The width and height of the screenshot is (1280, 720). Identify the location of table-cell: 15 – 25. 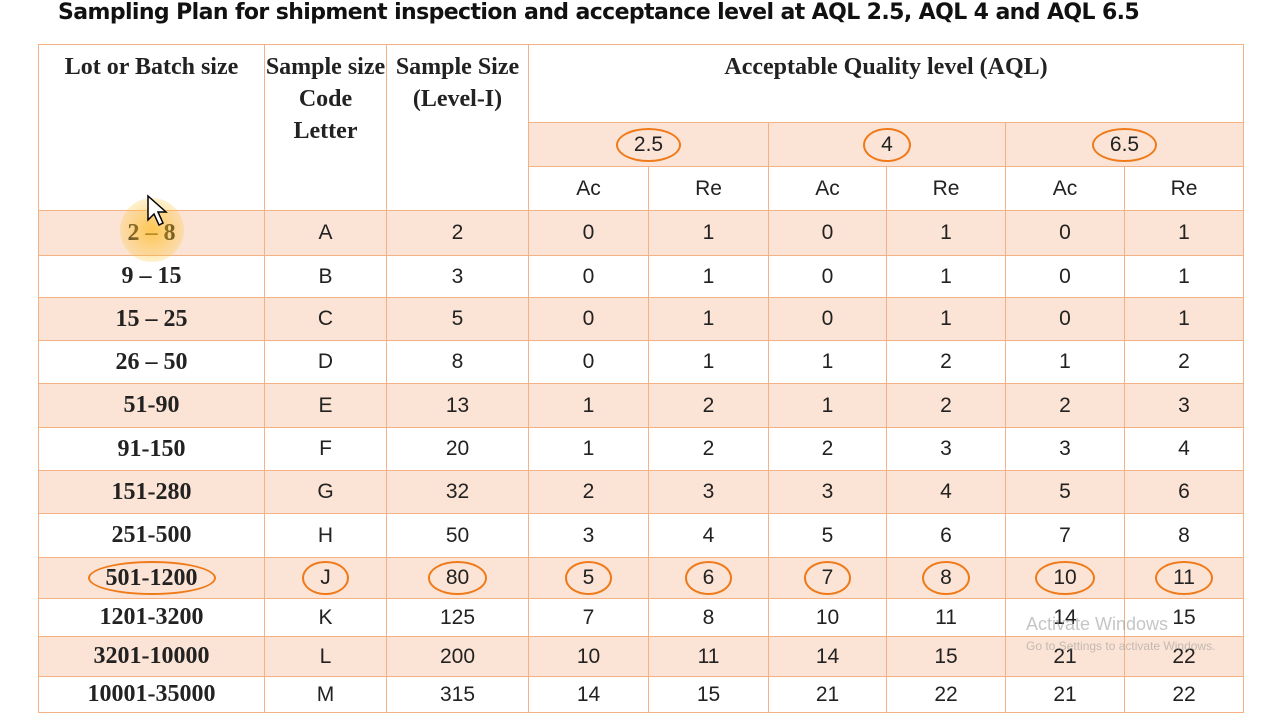
(151, 319).